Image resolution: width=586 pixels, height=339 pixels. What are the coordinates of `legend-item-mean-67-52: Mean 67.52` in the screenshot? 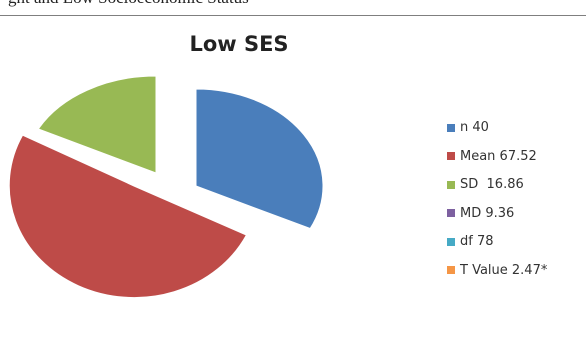 It's located at (497, 156).